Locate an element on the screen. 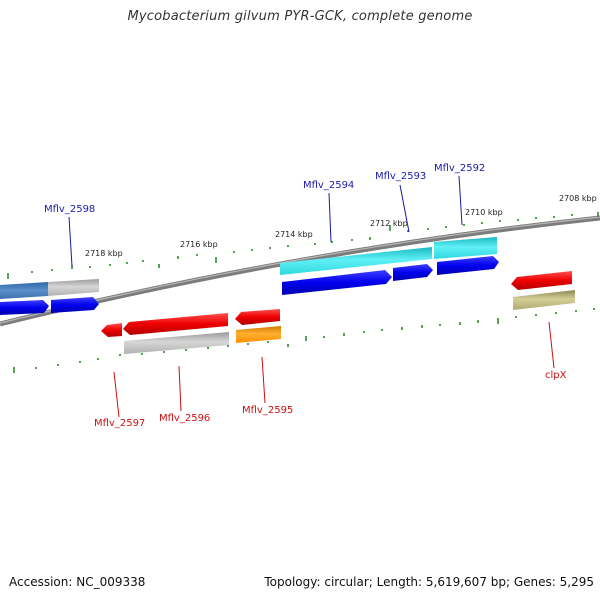 The height and width of the screenshot is (600, 600). feature-reverse-orange is located at coordinates (258, 334).